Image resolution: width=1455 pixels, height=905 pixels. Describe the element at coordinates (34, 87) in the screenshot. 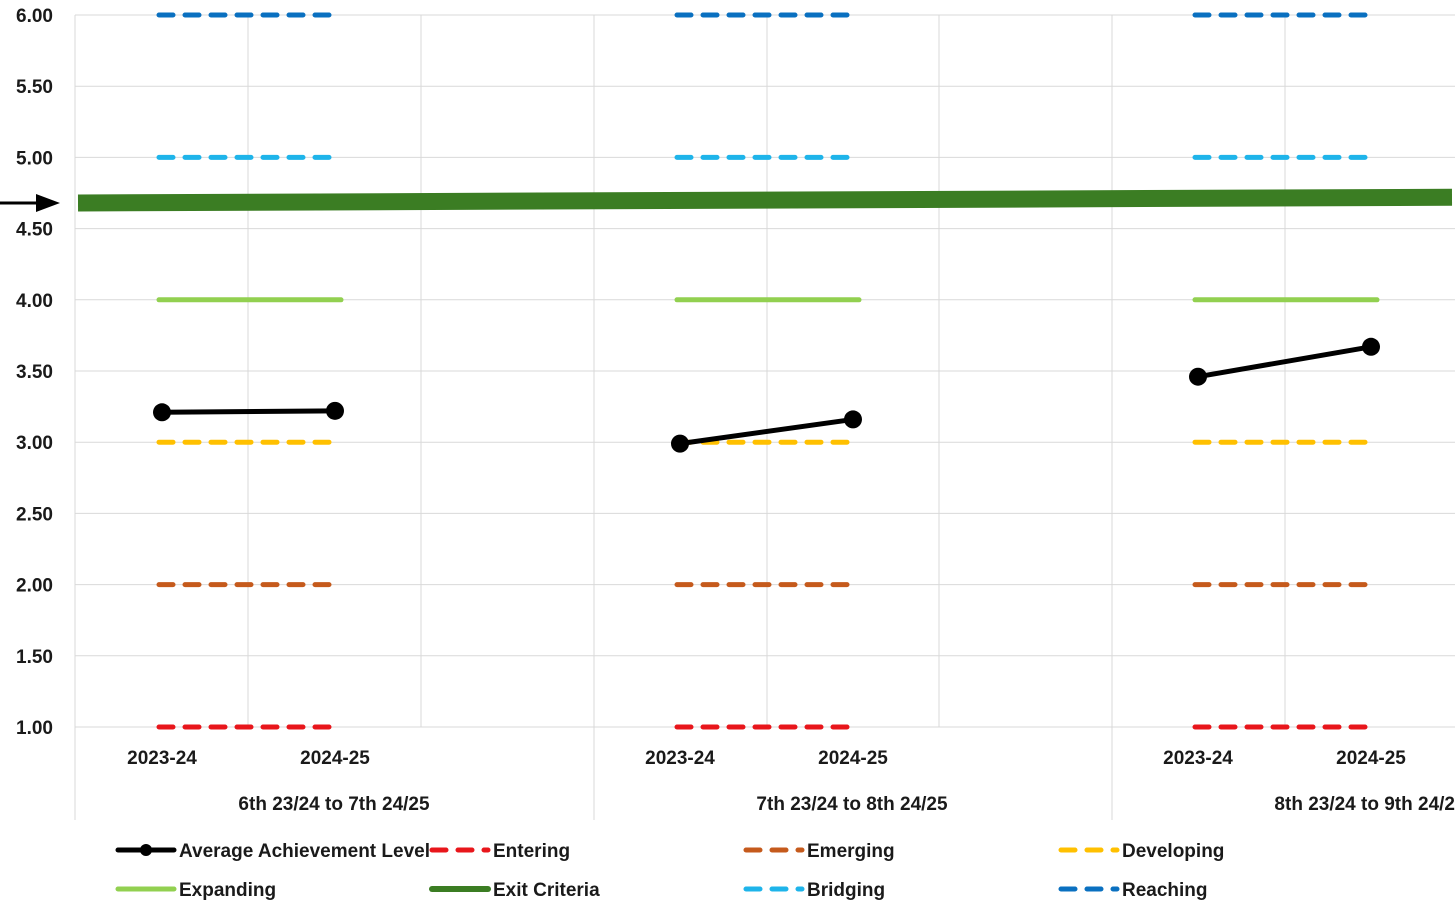

I see `y-tick-label: 5.50` at that location.